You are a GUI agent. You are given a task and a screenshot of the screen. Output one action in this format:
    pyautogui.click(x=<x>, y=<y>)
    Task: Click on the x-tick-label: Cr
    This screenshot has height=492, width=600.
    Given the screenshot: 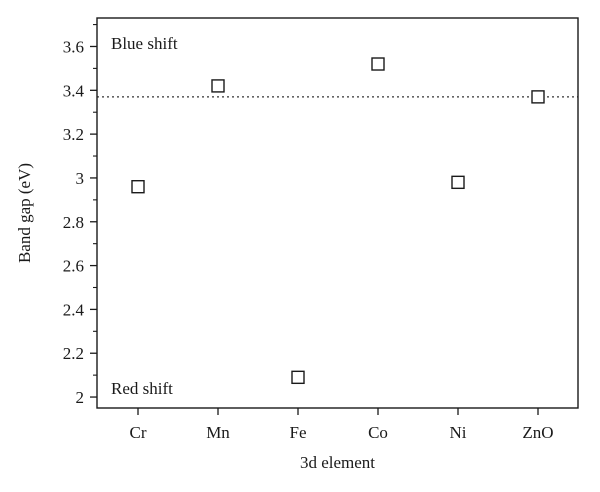 What is the action you would take?
    pyautogui.click(x=138, y=432)
    